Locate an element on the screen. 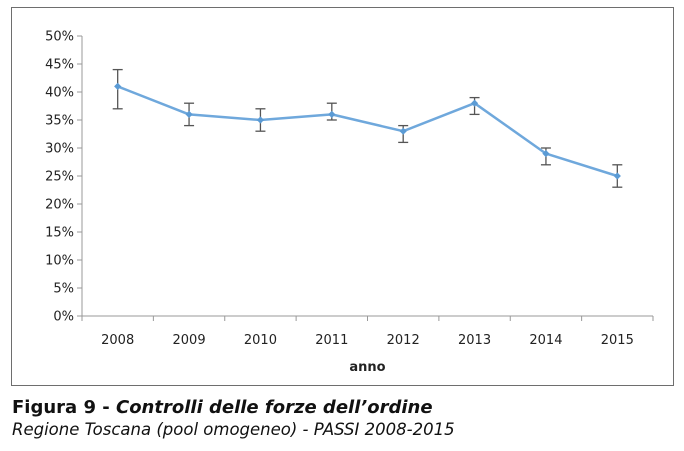 The height and width of the screenshot is (451, 684). x-tick-label: 2013 is located at coordinates (474, 340).